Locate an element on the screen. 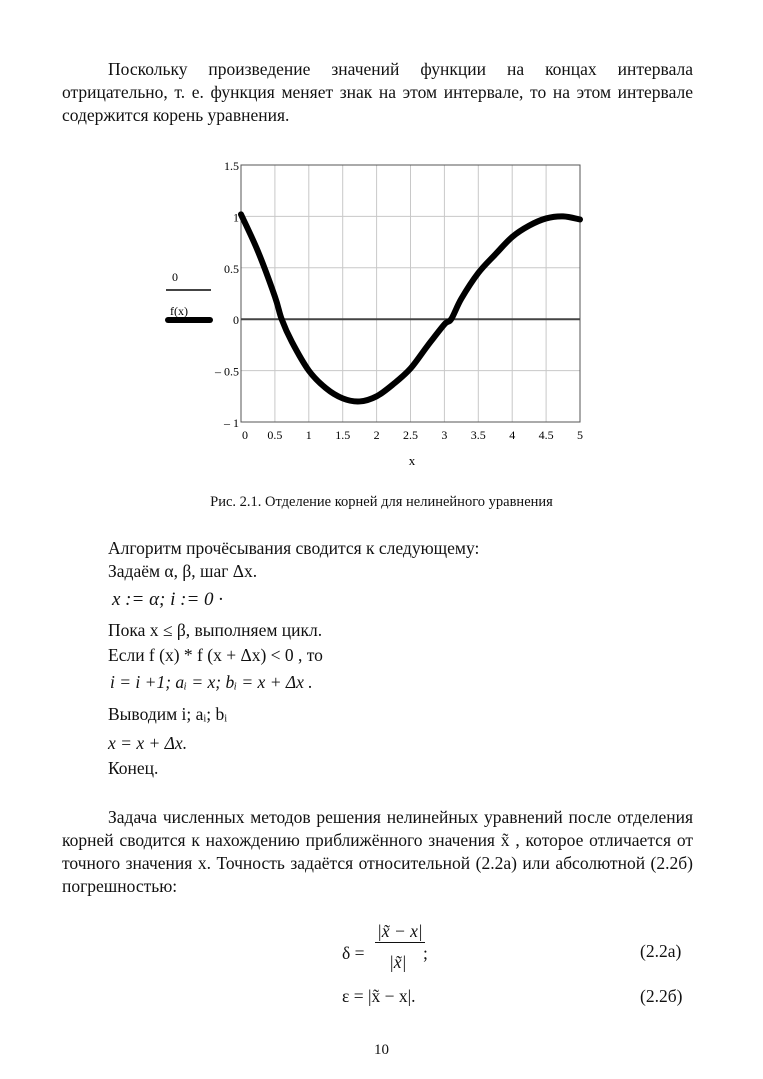 This screenshot has width=763, height=1079. y-tick-label: 0.5 is located at coordinates (231, 269).